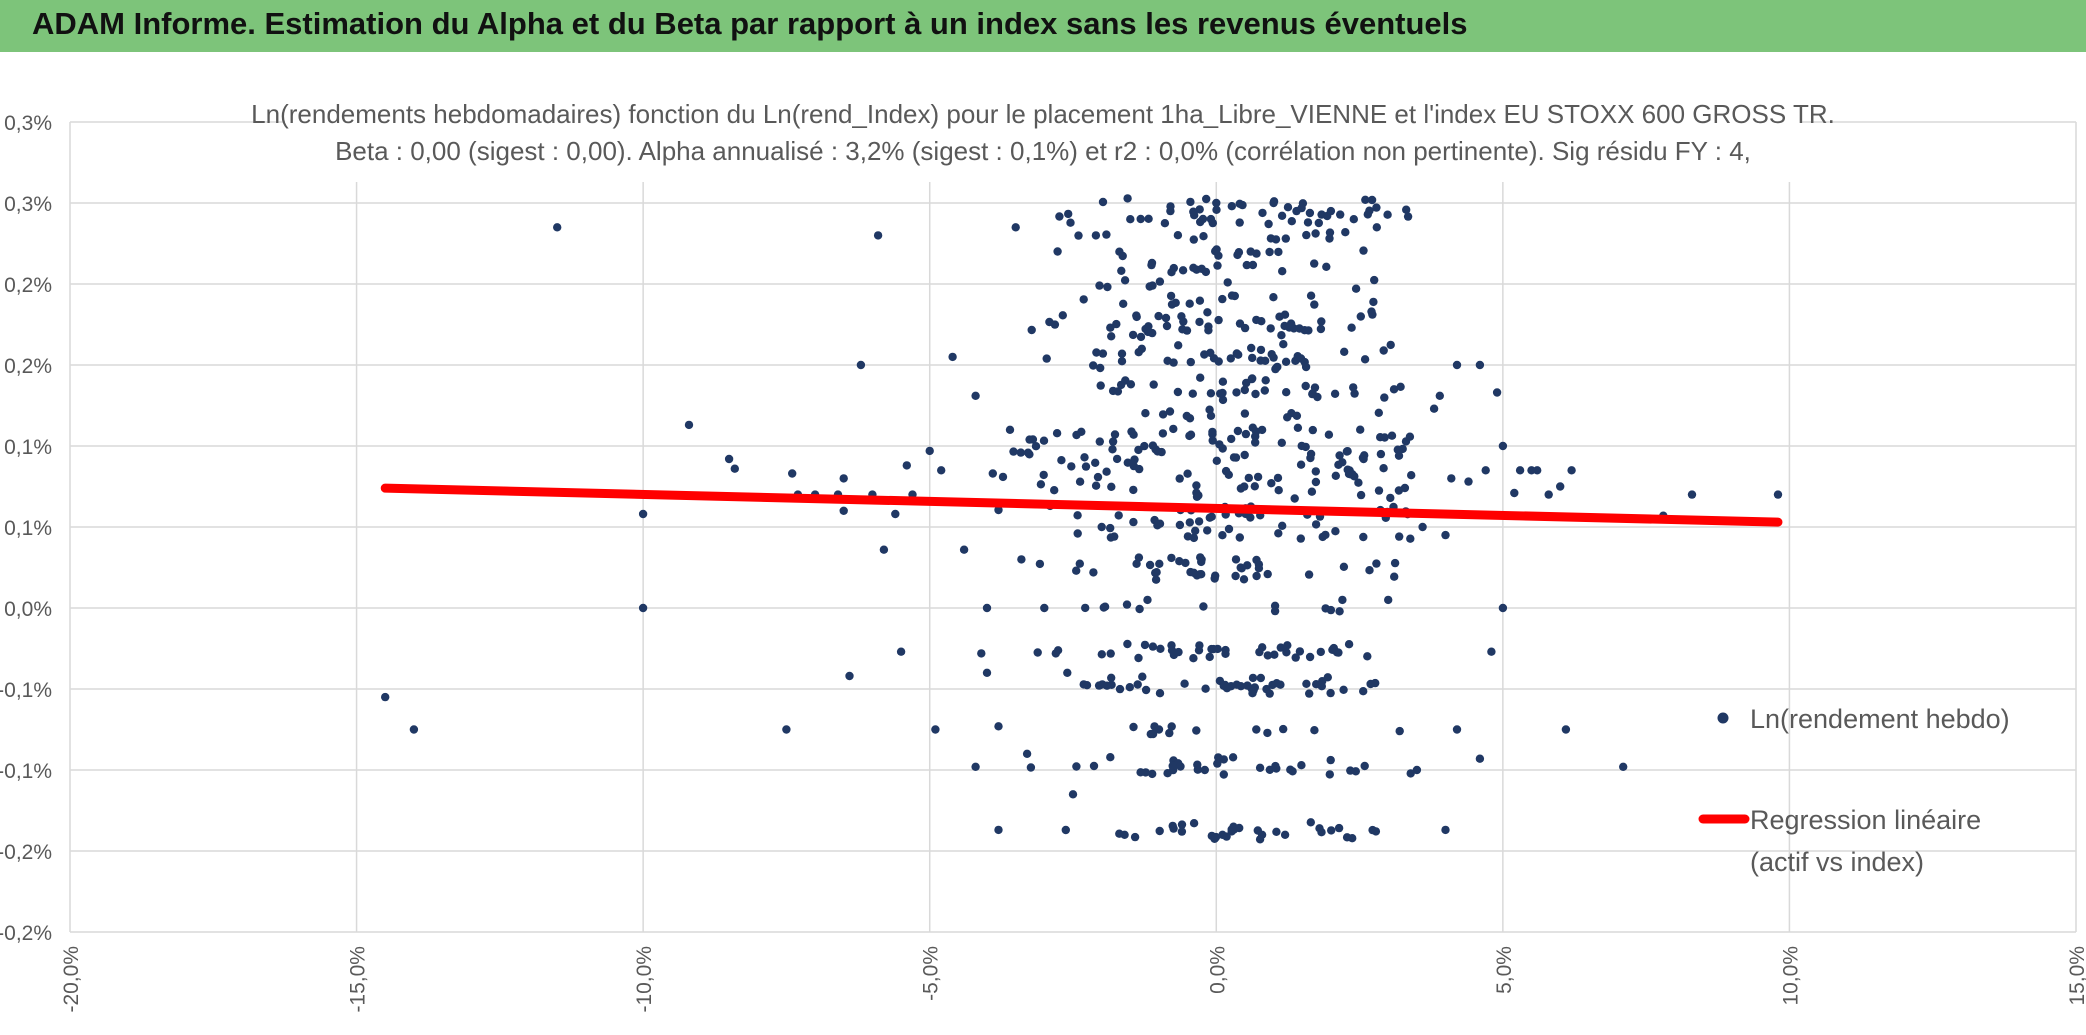 The image size is (2086, 1035). Describe the element at coordinates (28, 609) in the screenshot. I see `y-tick-label: 0,0%` at that location.